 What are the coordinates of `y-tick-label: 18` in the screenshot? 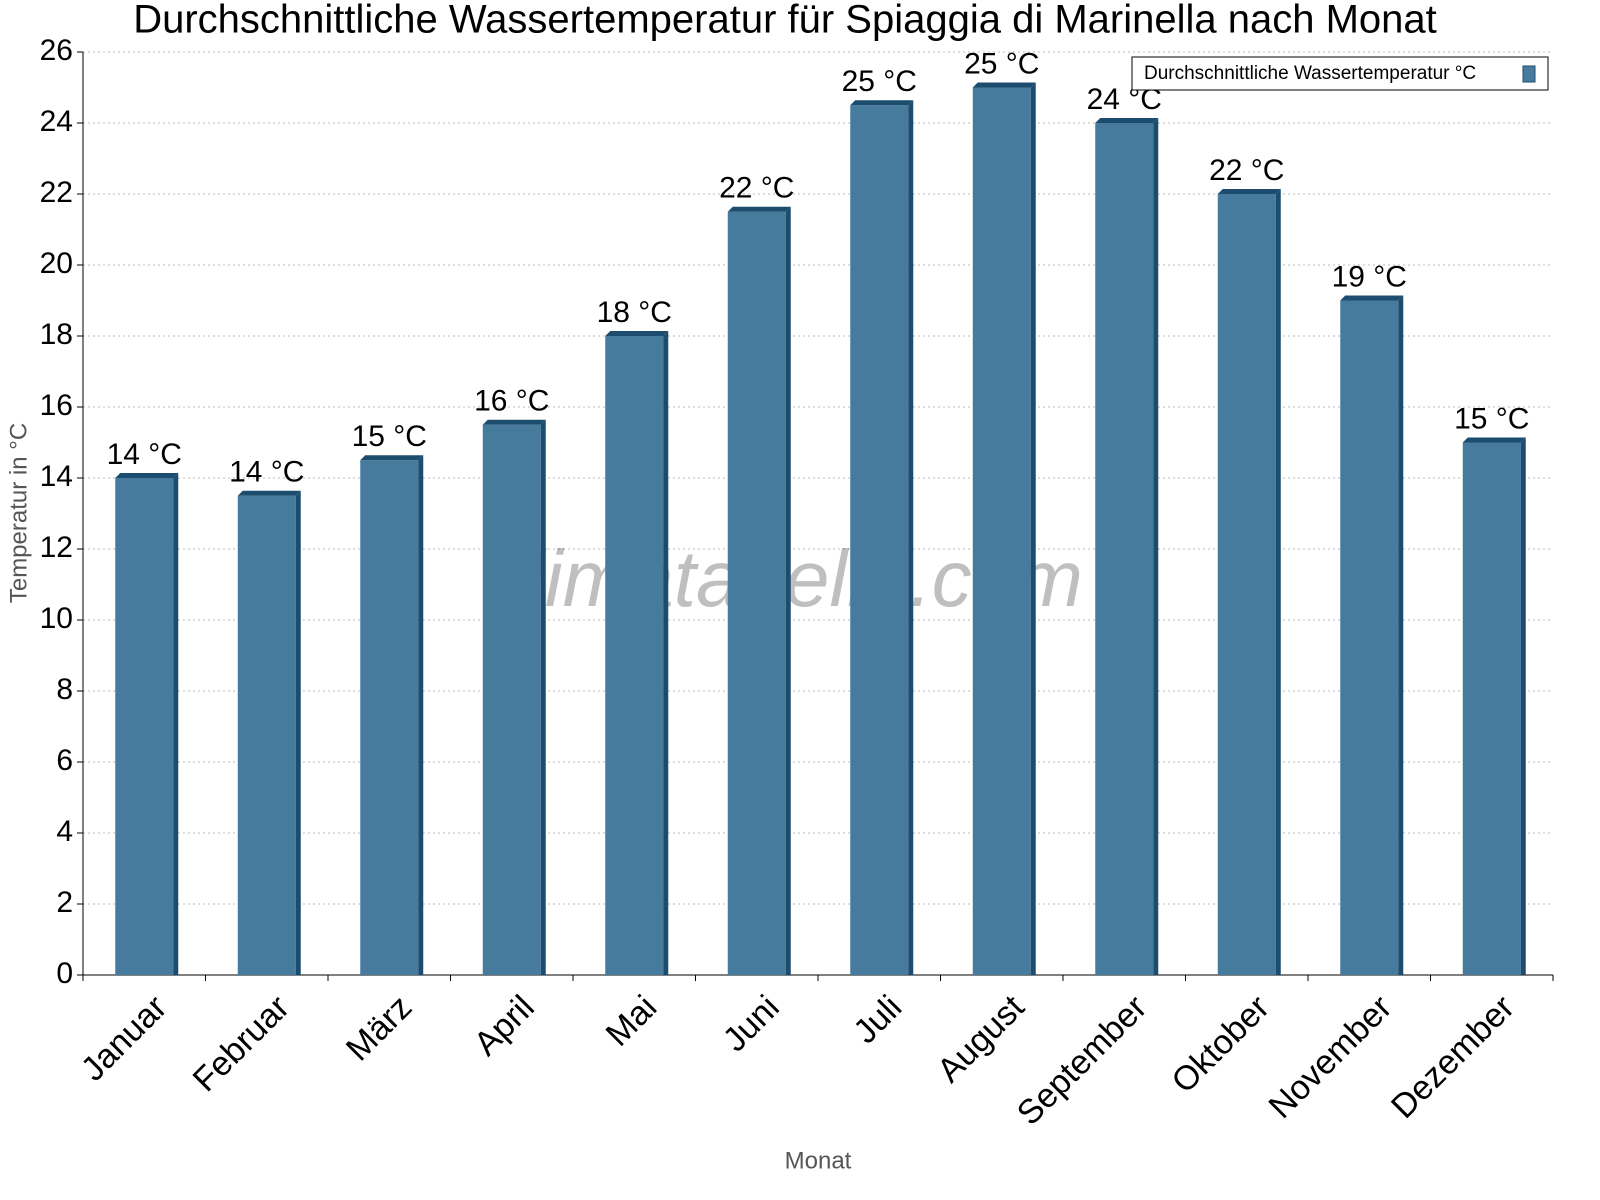 It's located at (56, 334).